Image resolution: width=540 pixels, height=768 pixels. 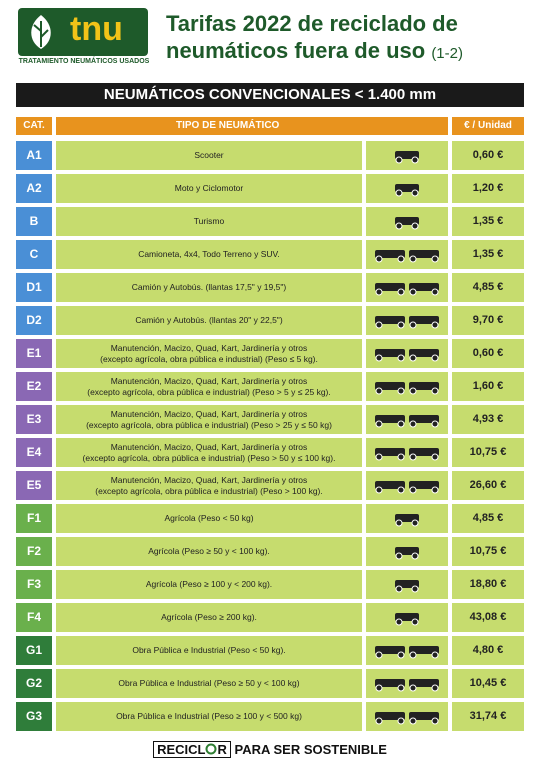 I want to click on description-line: Agrícola (Peso ≥ 200 kg)., so click(x=209, y=617).